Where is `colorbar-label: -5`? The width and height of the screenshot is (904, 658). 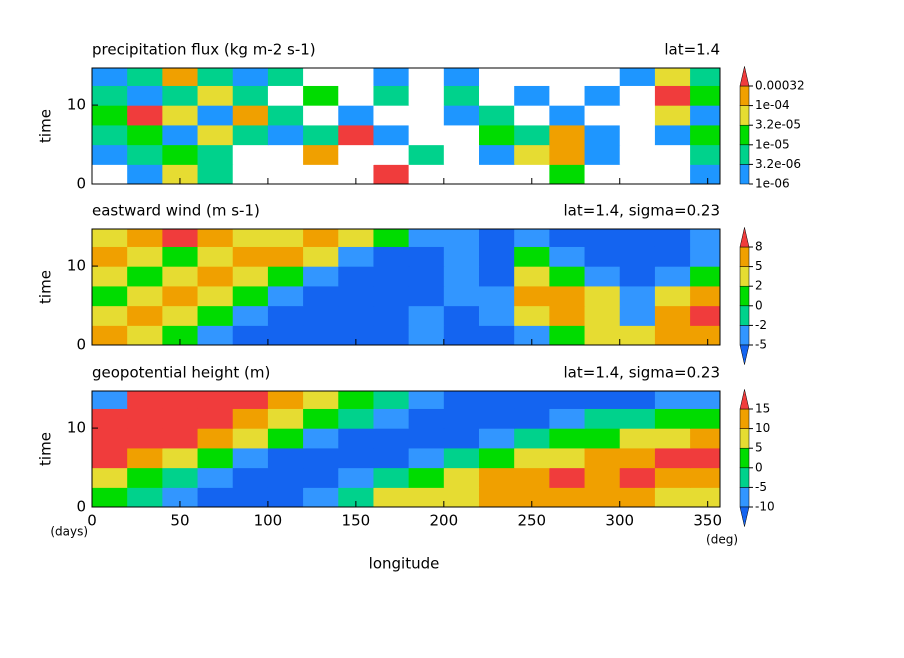
colorbar-label: -5 is located at coordinates (761, 345).